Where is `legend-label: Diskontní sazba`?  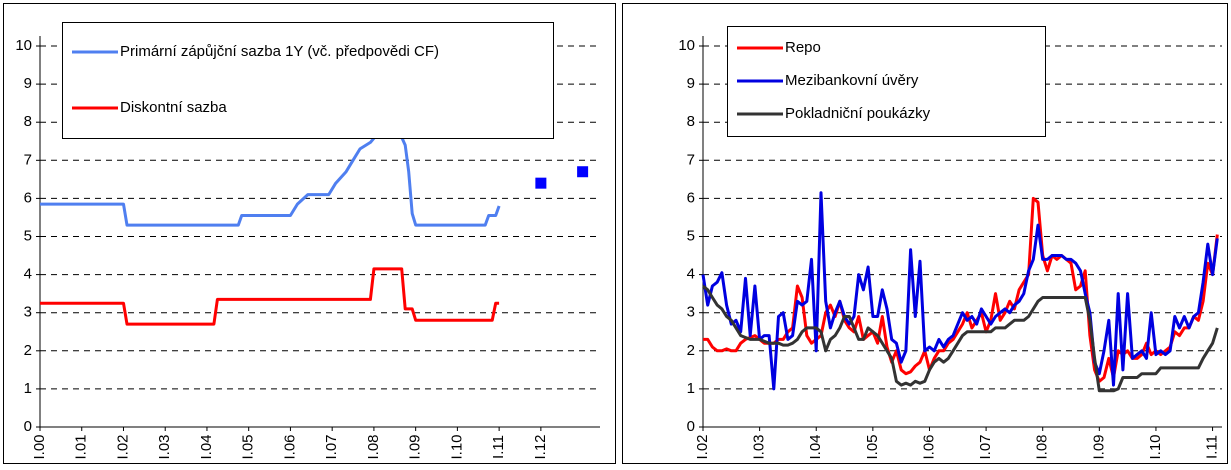 legend-label: Diskontní sazba is located at coordinates (173, 107).